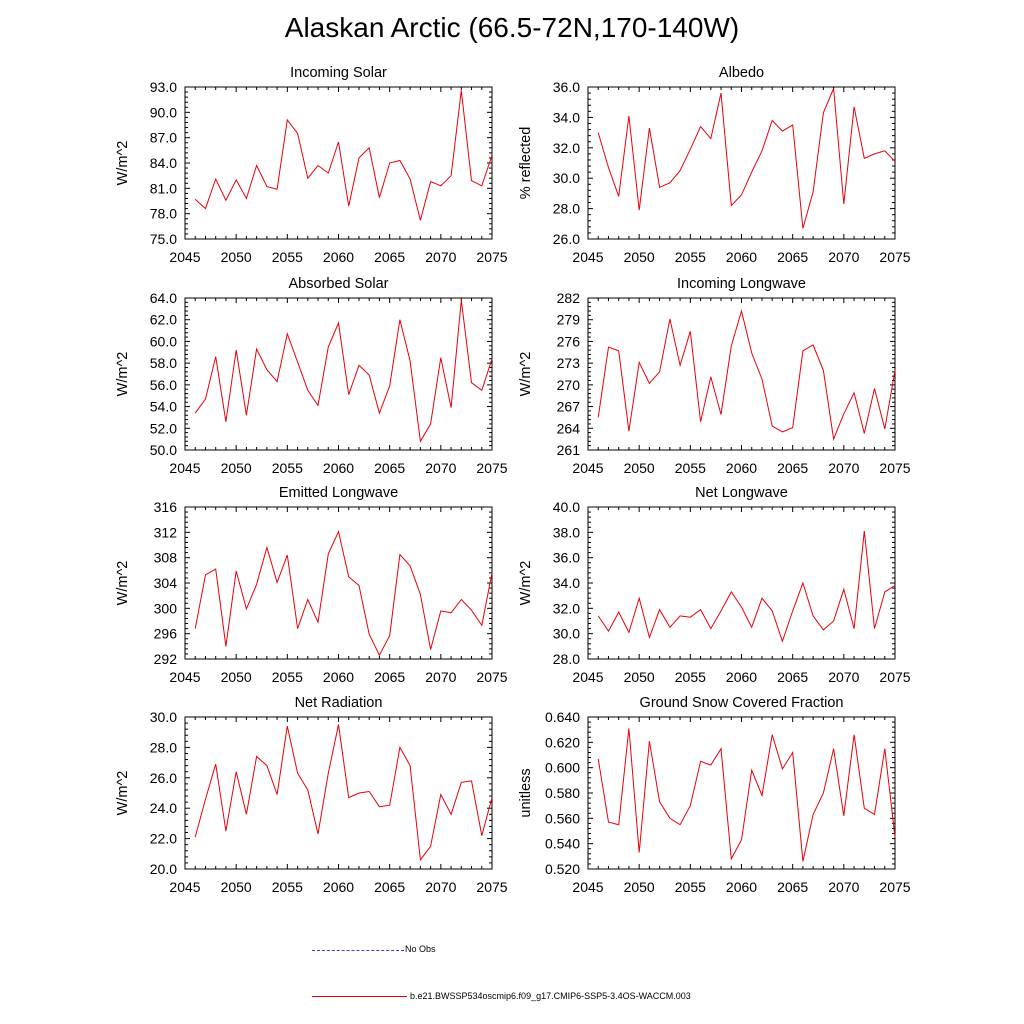 The width and height of the screenshot is (1024, 1024). Describe the element at coordinates (562, 844) in the screenshot. I see `y-tick-label: 0.540` at that location.